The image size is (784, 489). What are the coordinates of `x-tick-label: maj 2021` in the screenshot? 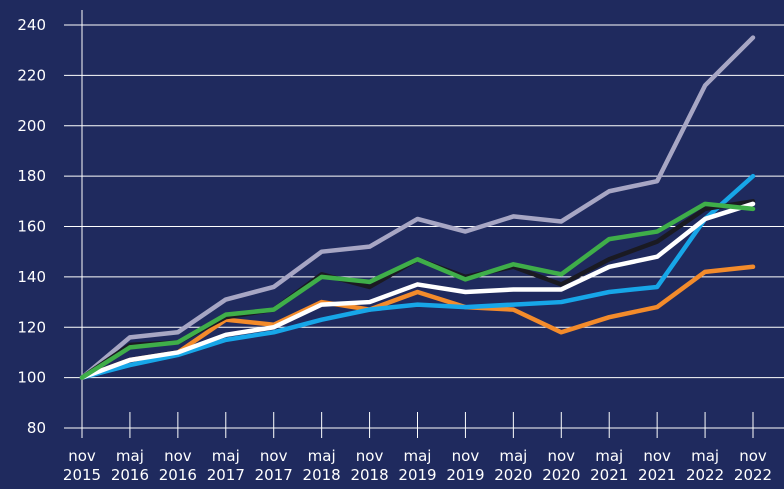 It's located at (609, 465).